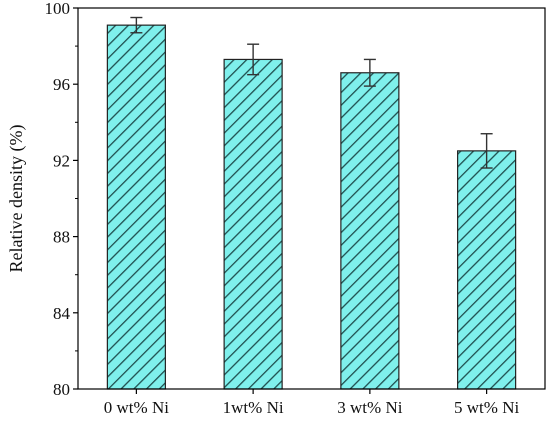  What do you see at coordinates (253, 407) in the screenshot?
I see `x-tick-label: 1wt% Ni` at bounding box center [253, 407].